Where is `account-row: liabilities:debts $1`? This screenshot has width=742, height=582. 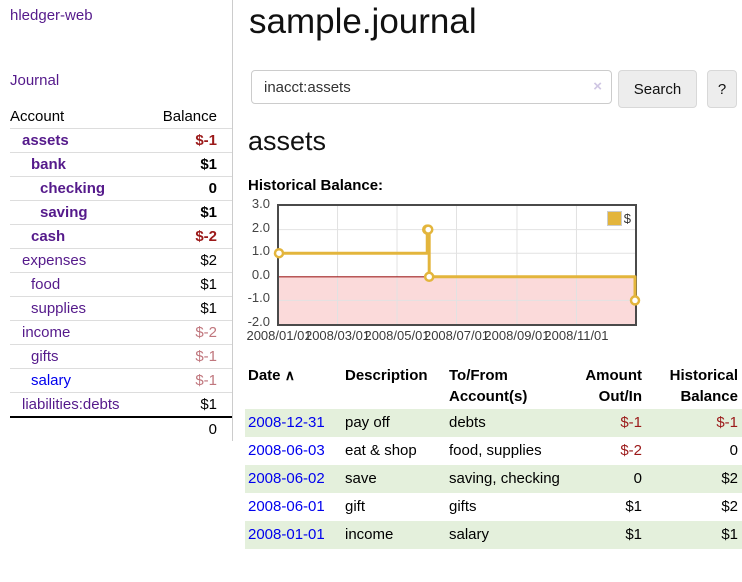 account-row: liabilities:debts $1 is located at coordinates (121, 405).